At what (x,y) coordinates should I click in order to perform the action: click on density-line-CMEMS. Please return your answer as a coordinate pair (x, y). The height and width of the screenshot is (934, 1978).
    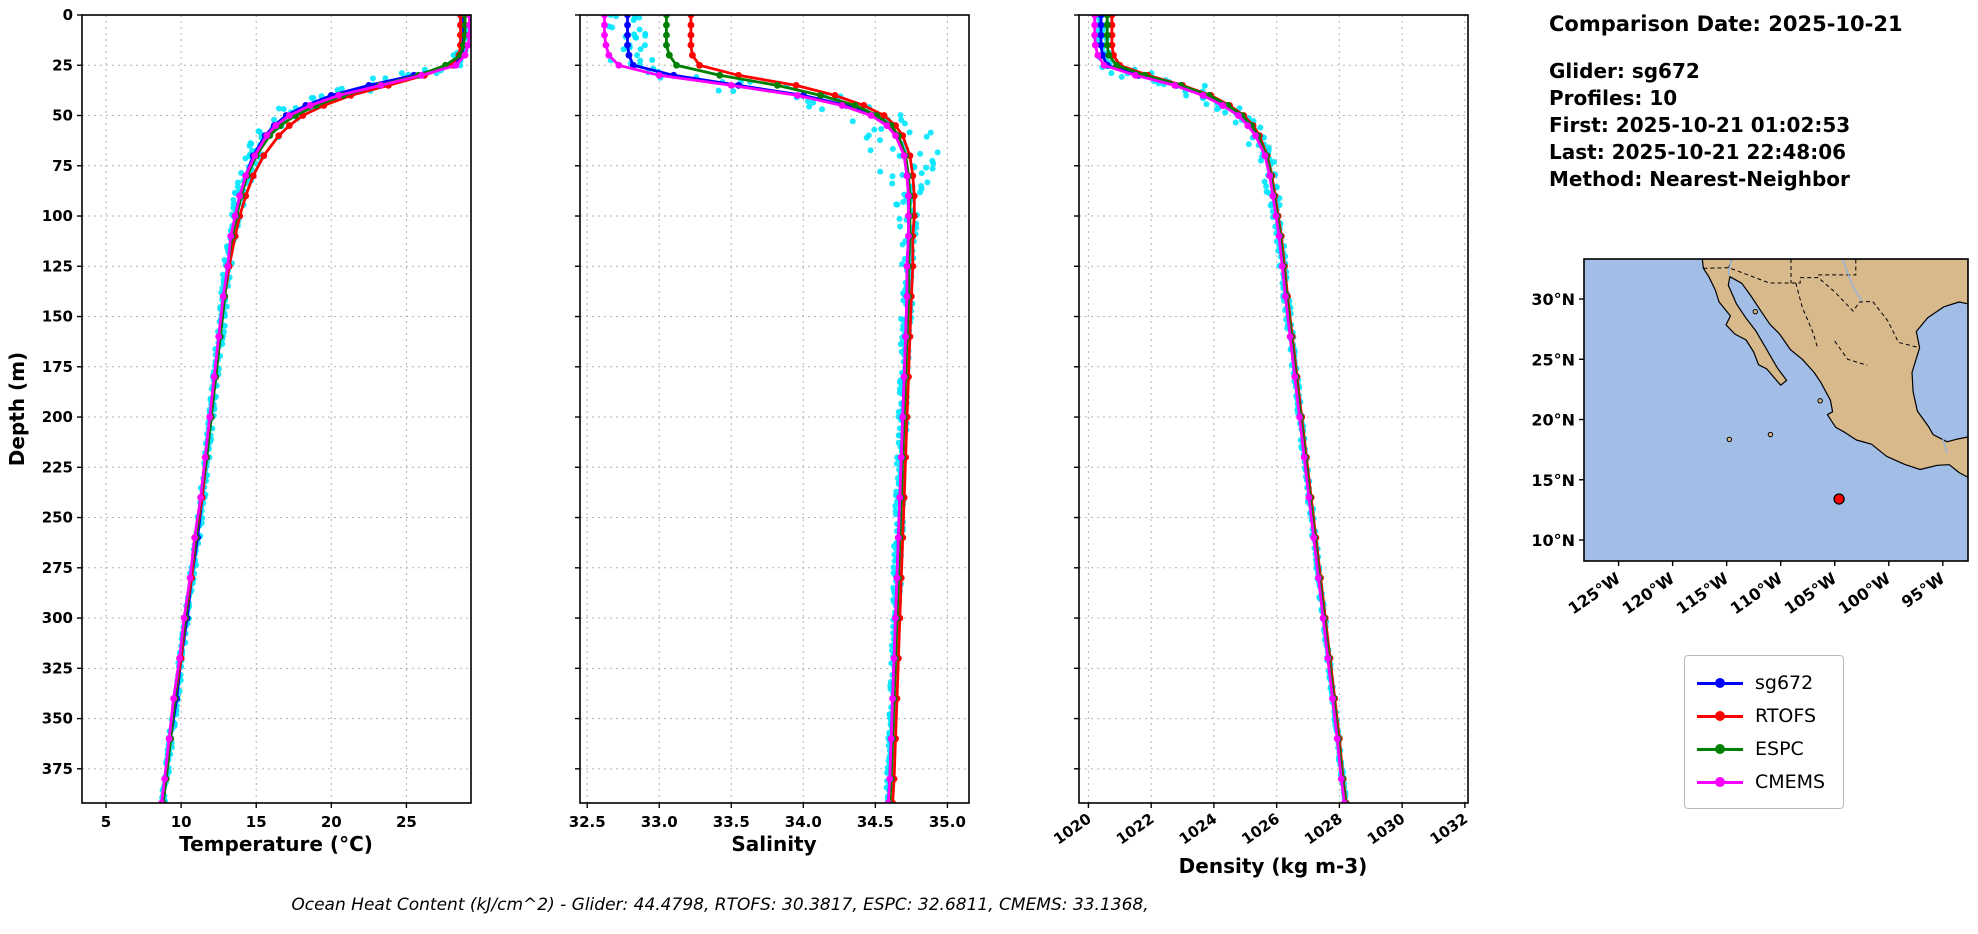
    Looking at the image, I should click on (1219, 409).